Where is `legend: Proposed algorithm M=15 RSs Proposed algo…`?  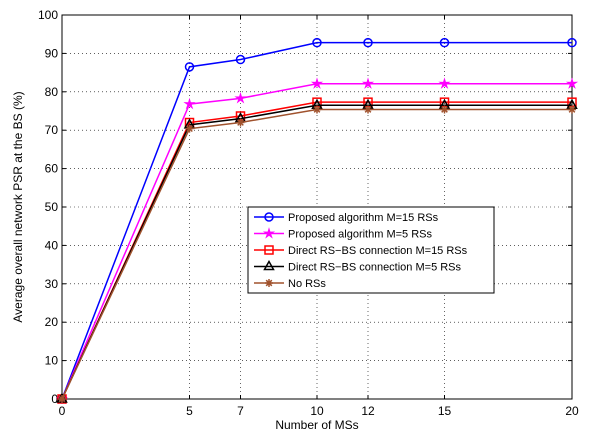 legend: Proposed algorithm M=15 RSs Proposed algo… is located at coordinates (371, 250).